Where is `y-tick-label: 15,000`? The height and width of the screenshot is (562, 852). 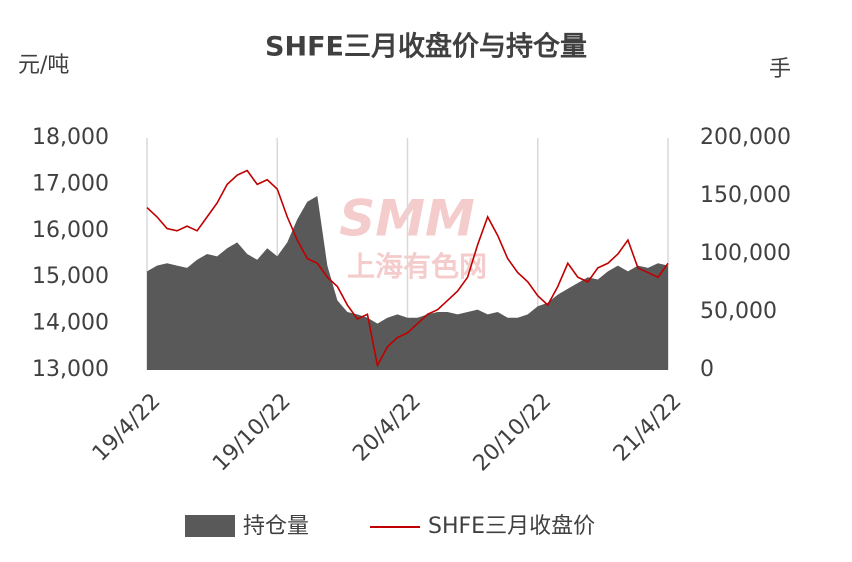
y-tick-label: 15,000 is located at coordinates (70, 276).